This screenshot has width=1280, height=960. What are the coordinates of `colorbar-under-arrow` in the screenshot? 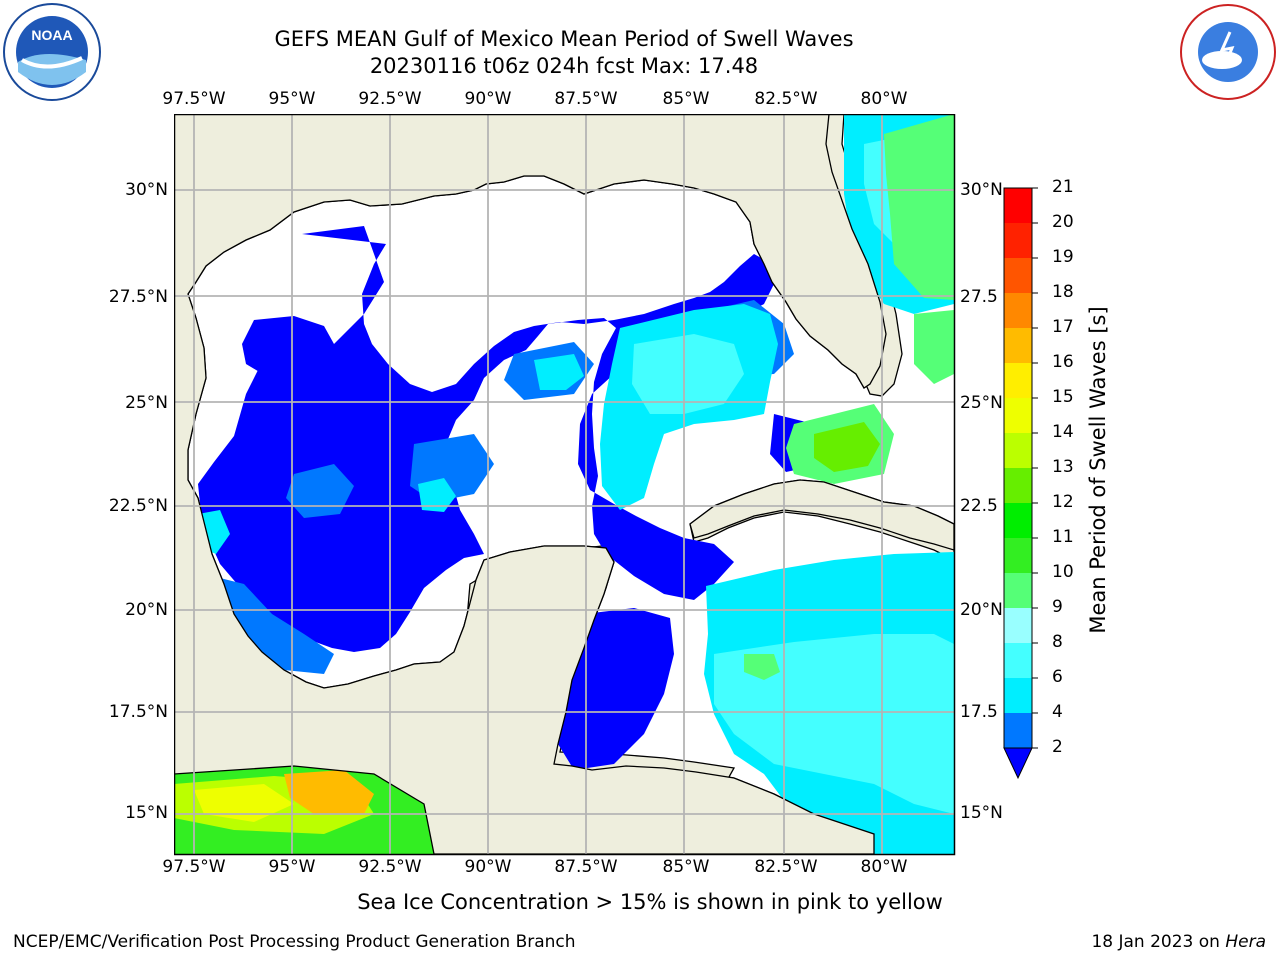 It's located at (1018, 763).